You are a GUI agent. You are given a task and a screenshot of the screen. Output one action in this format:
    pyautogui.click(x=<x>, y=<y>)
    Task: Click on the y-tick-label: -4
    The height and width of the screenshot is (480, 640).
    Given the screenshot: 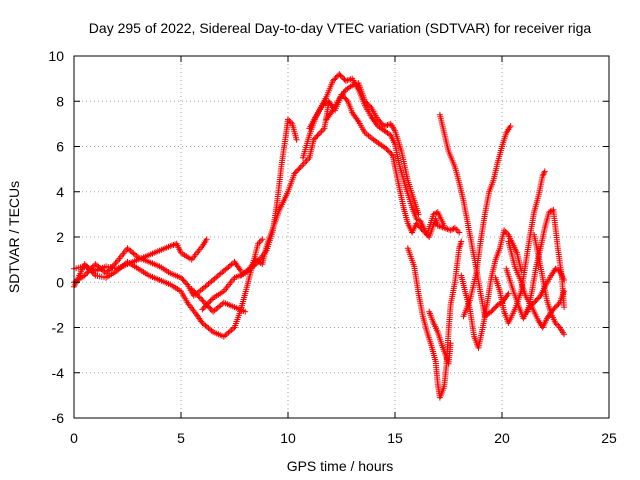 What is the action you would take?
    pyautogui.click(x=58, y=373)
    